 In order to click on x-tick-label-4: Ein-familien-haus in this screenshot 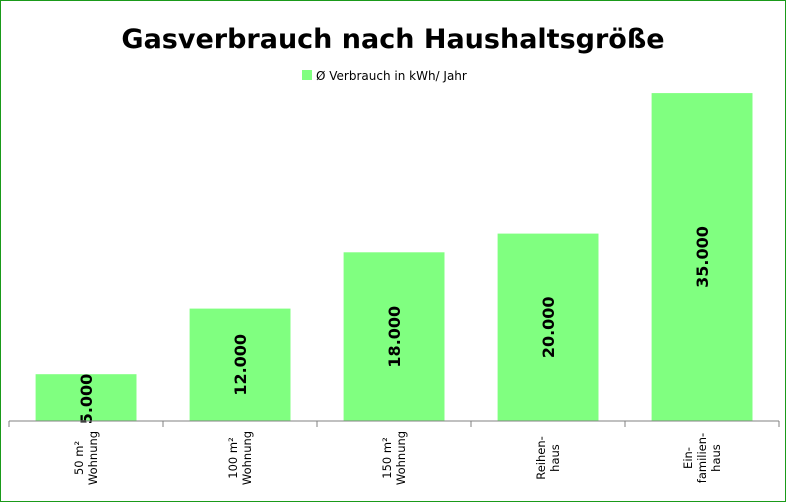, I will do `click(702, 458)`.